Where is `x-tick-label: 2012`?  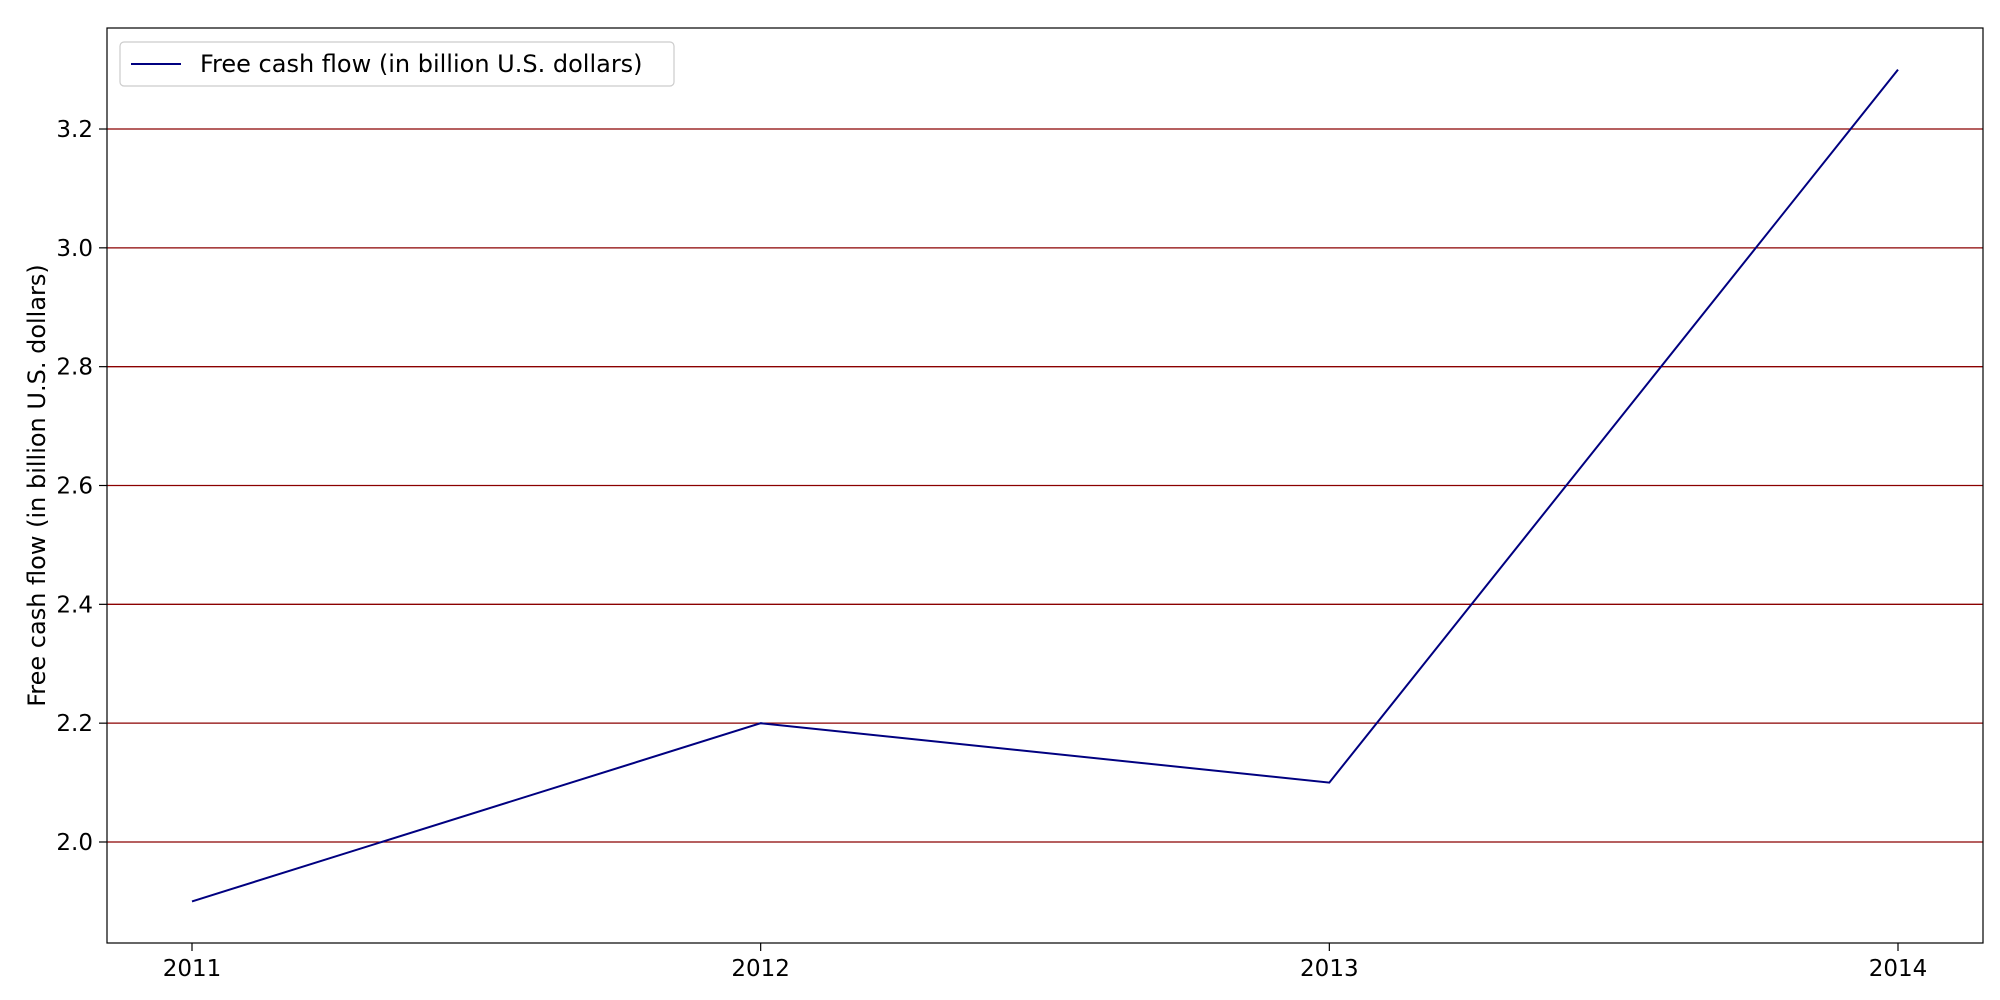 x-tick-label: 2012 is located at coordinates (760, 969).